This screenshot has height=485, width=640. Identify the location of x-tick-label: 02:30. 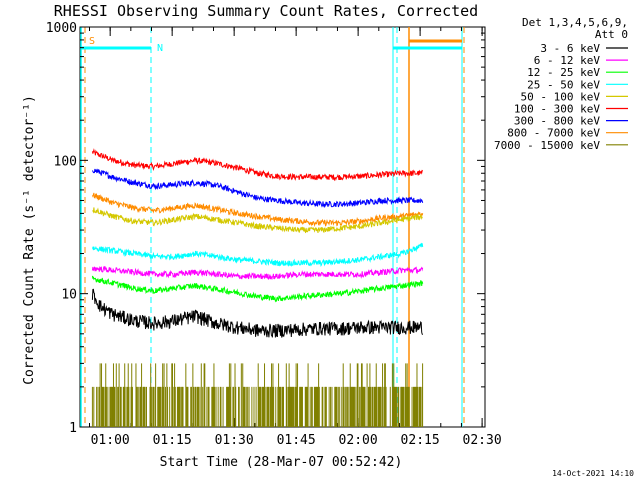
(482, 440).